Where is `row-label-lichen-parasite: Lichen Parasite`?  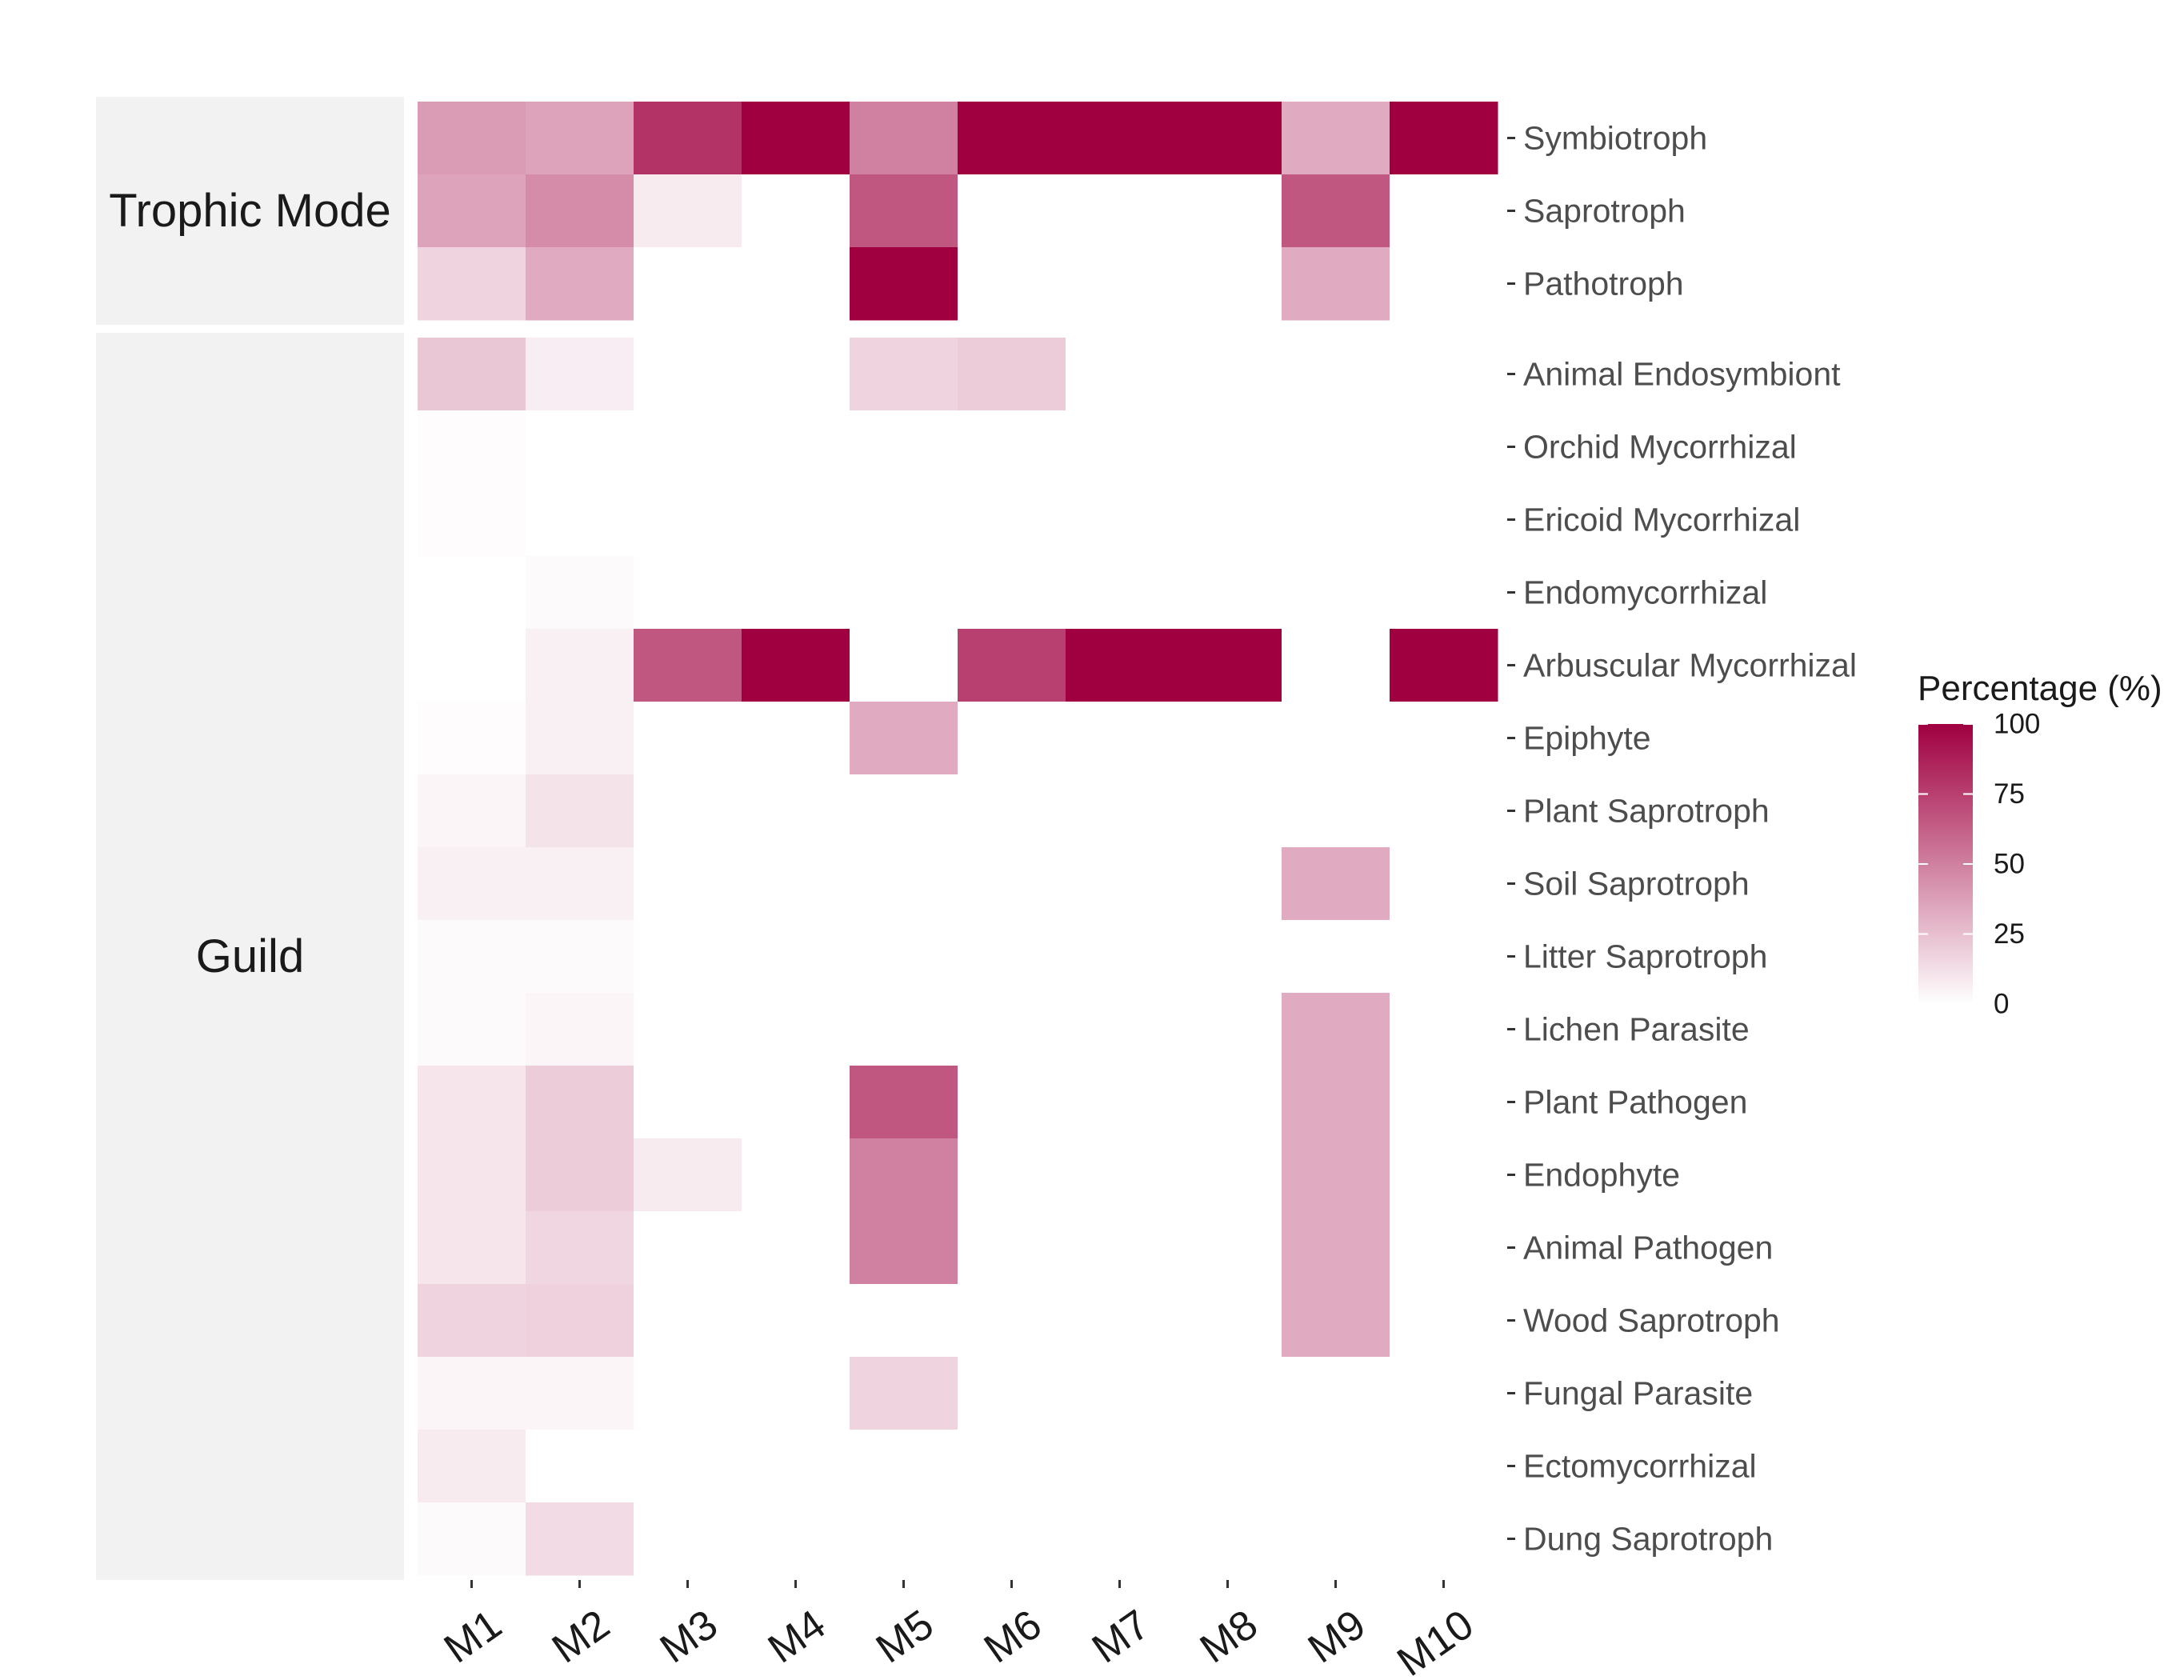
row-label-lichen-parasite: Lichen Parasite is located at coordinates (1636, 1029).